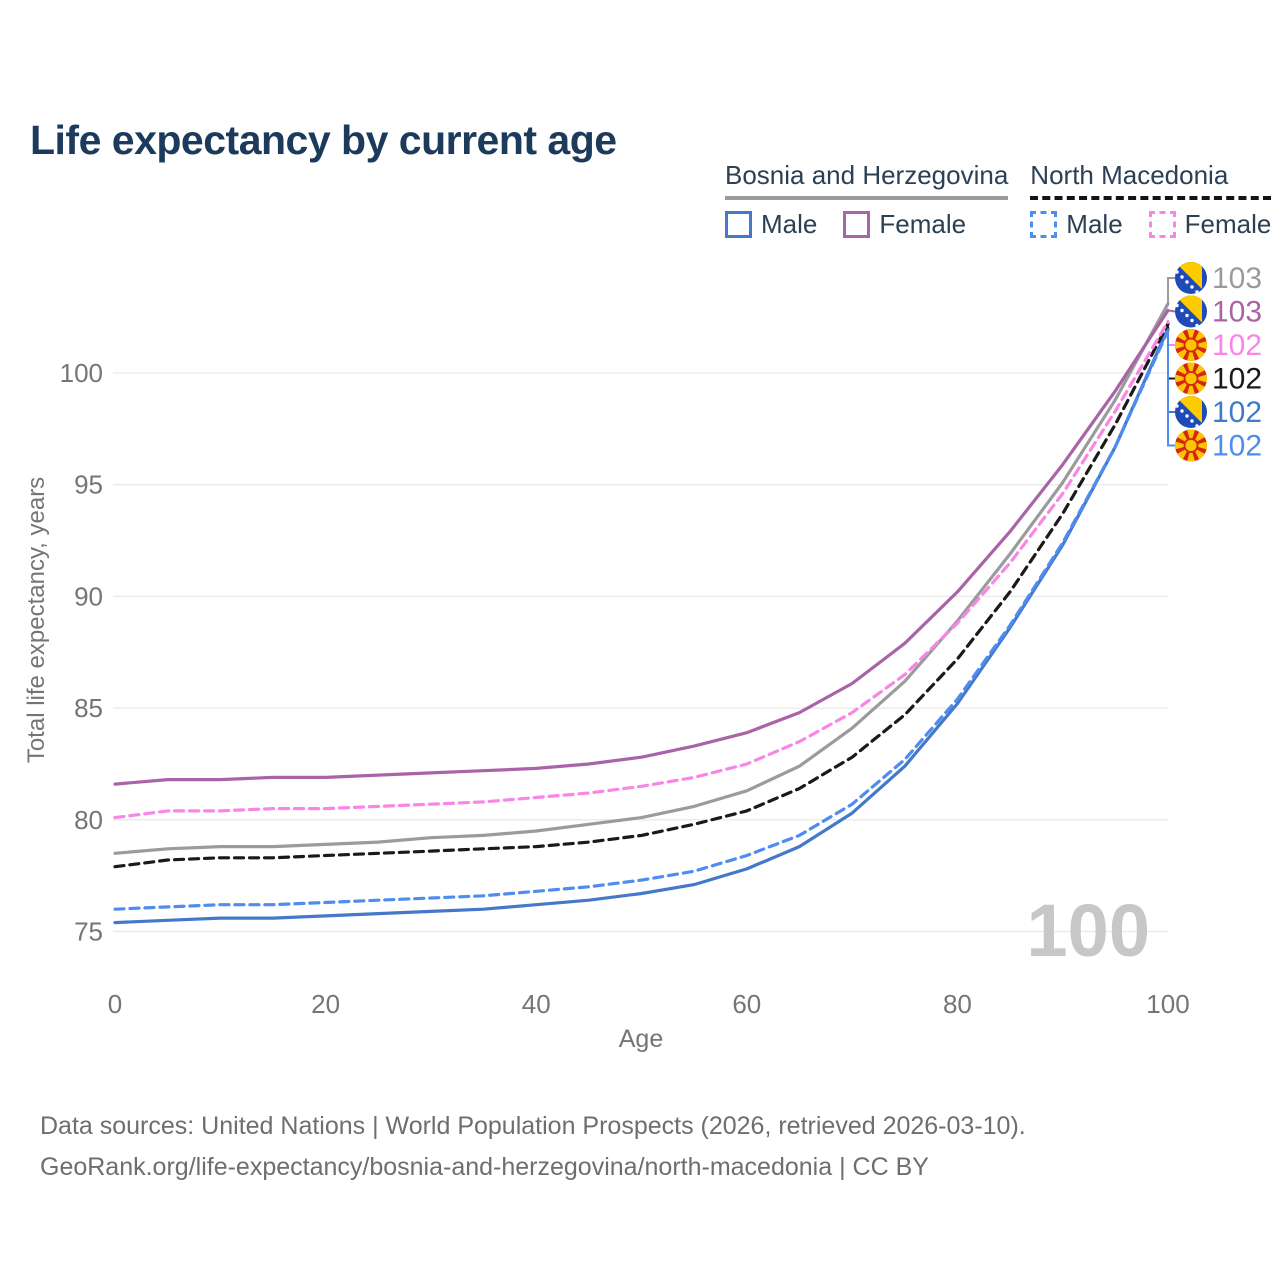 The width and height of the screenshot is (1280, 1280). Describe the element at coordinates (641, 1039) in the screenshot. I see `x-axis-title: Age` at that location.